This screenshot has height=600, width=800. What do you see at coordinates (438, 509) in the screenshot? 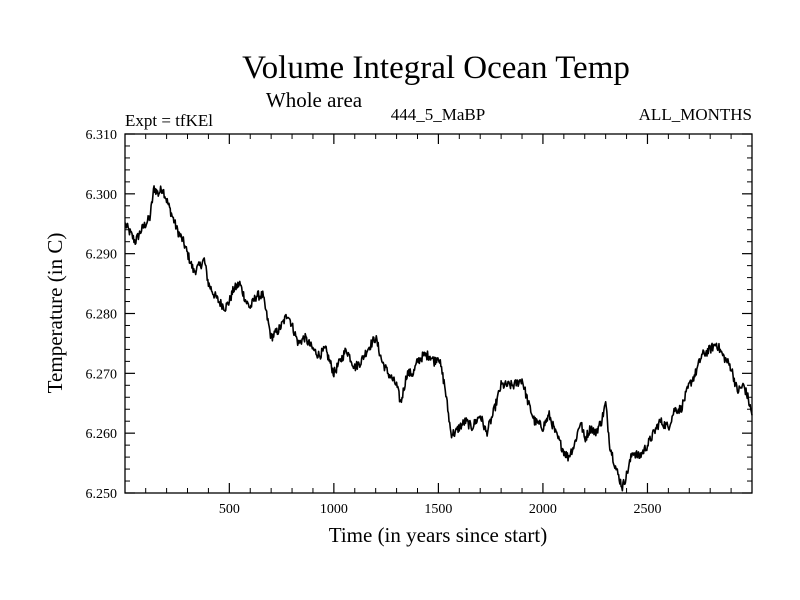
I see `x-tick-label: 1500` at bounding box center [438, 509].